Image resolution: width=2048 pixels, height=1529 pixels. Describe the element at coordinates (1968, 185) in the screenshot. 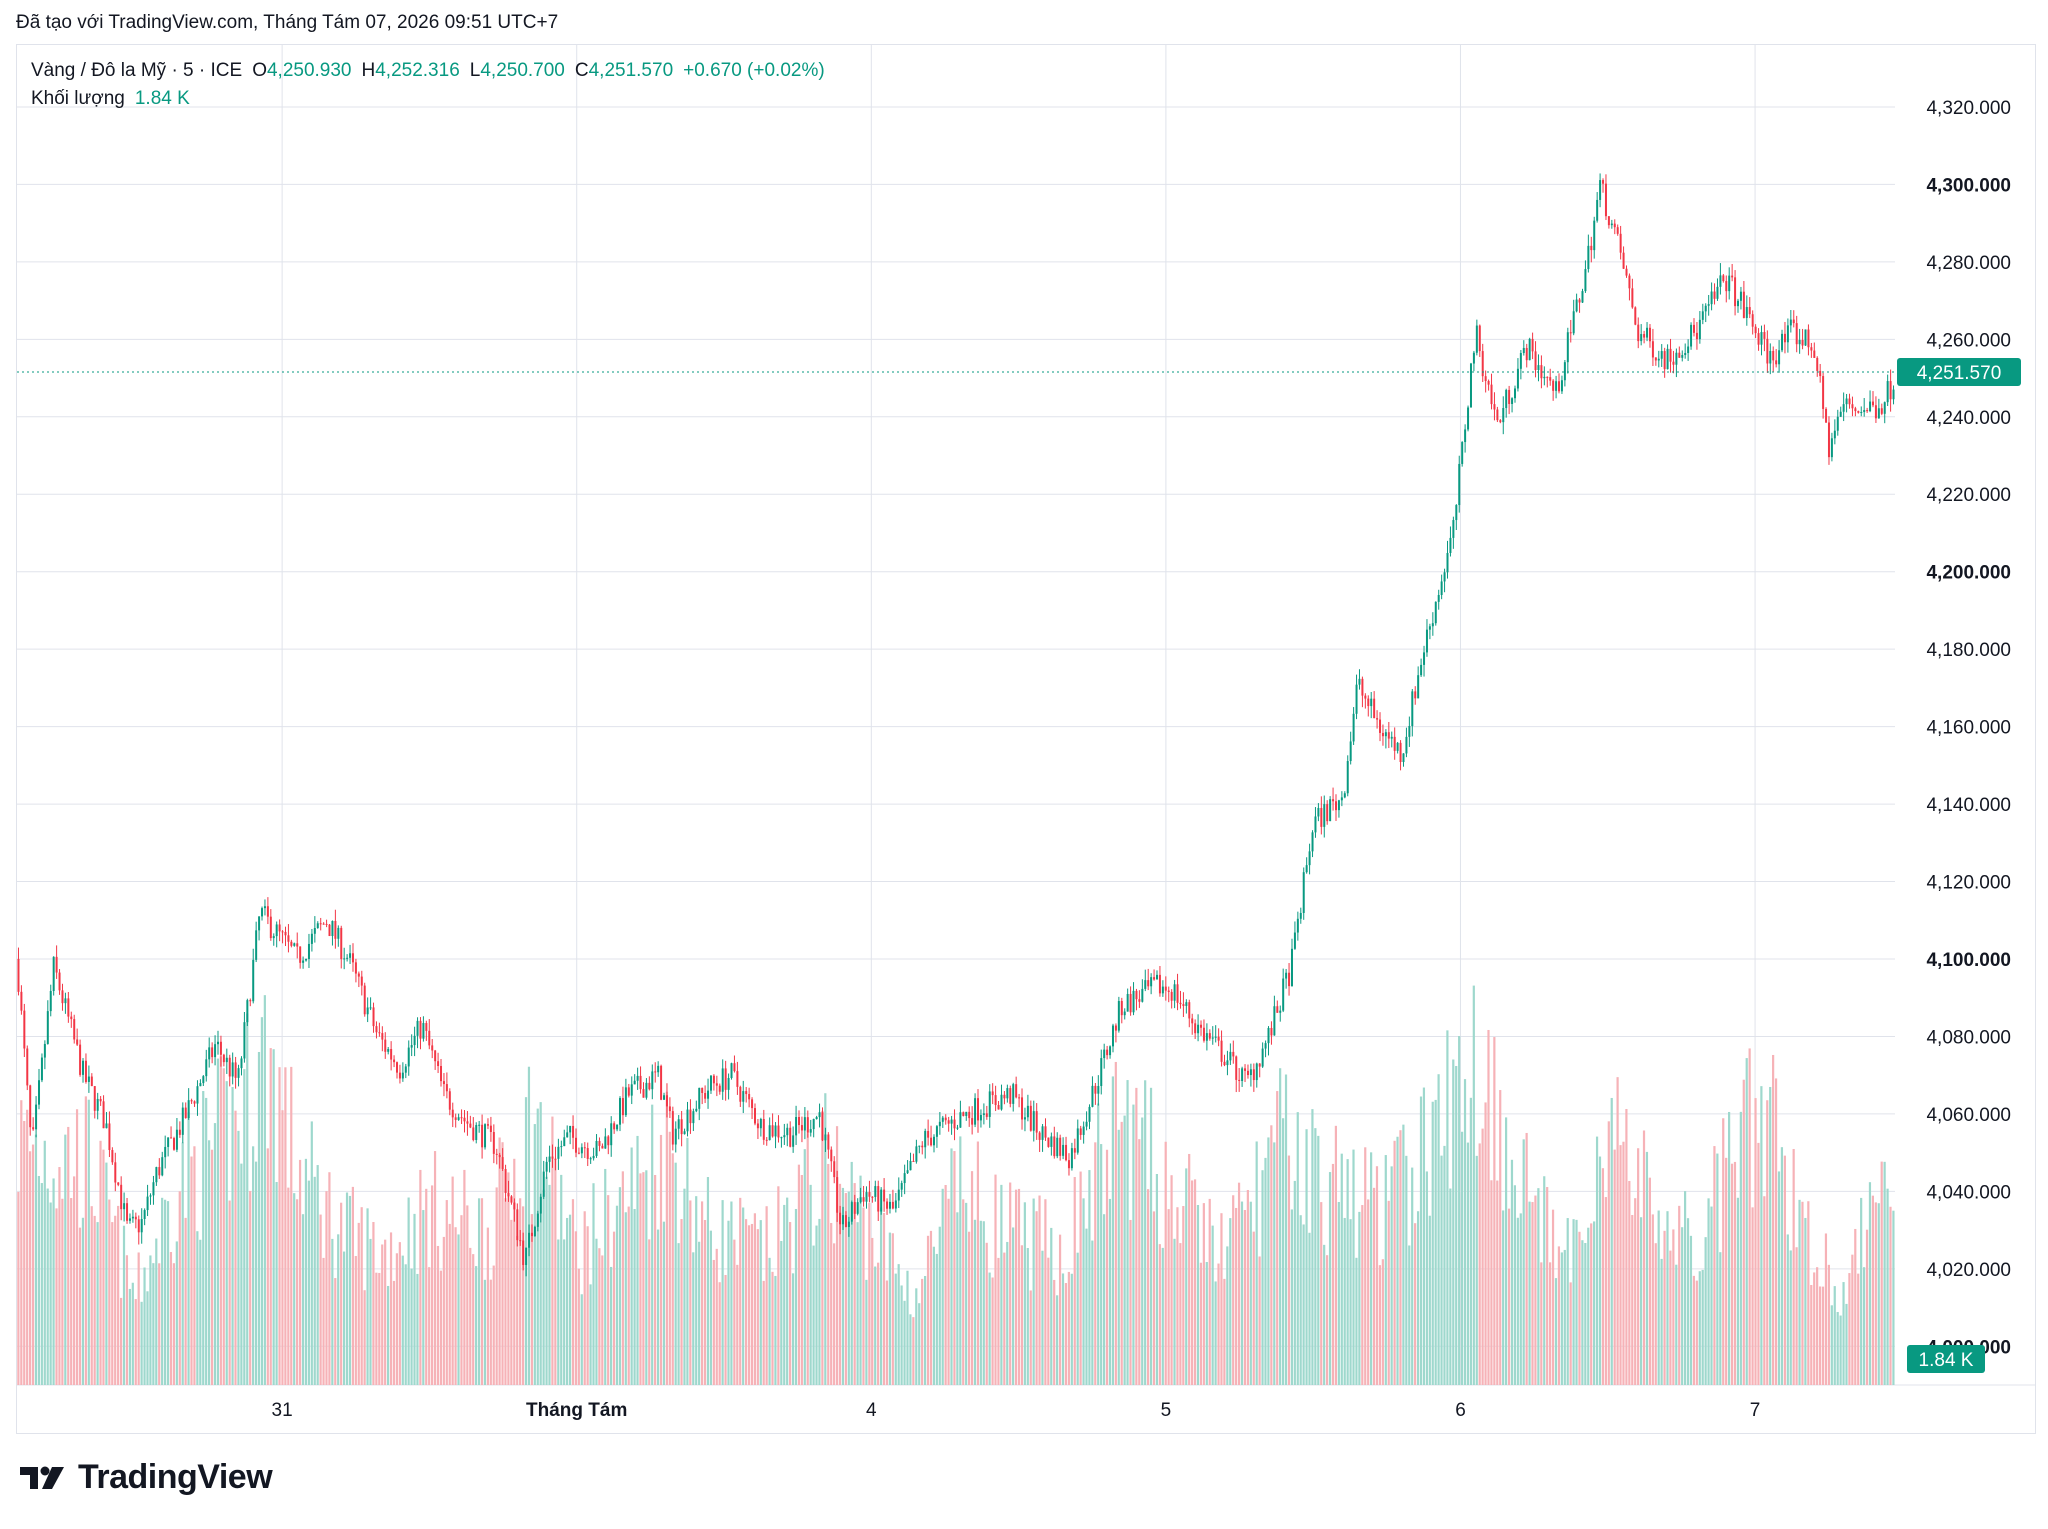

I see `price-tick-label: 4,300.000` at that location.